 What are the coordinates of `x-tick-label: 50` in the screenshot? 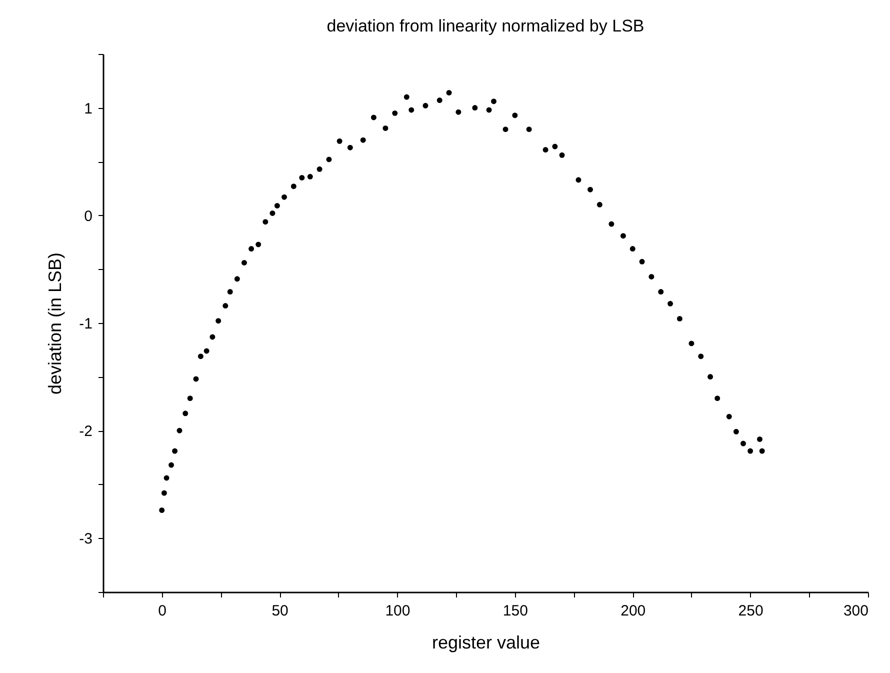 It's located at (280, 611).